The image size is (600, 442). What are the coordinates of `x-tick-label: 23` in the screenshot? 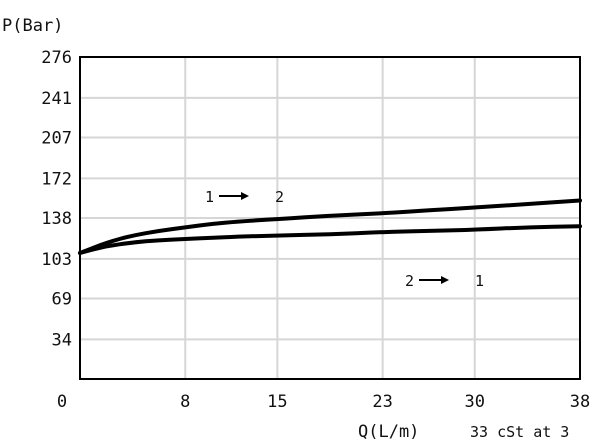 It's located at (382, 402).